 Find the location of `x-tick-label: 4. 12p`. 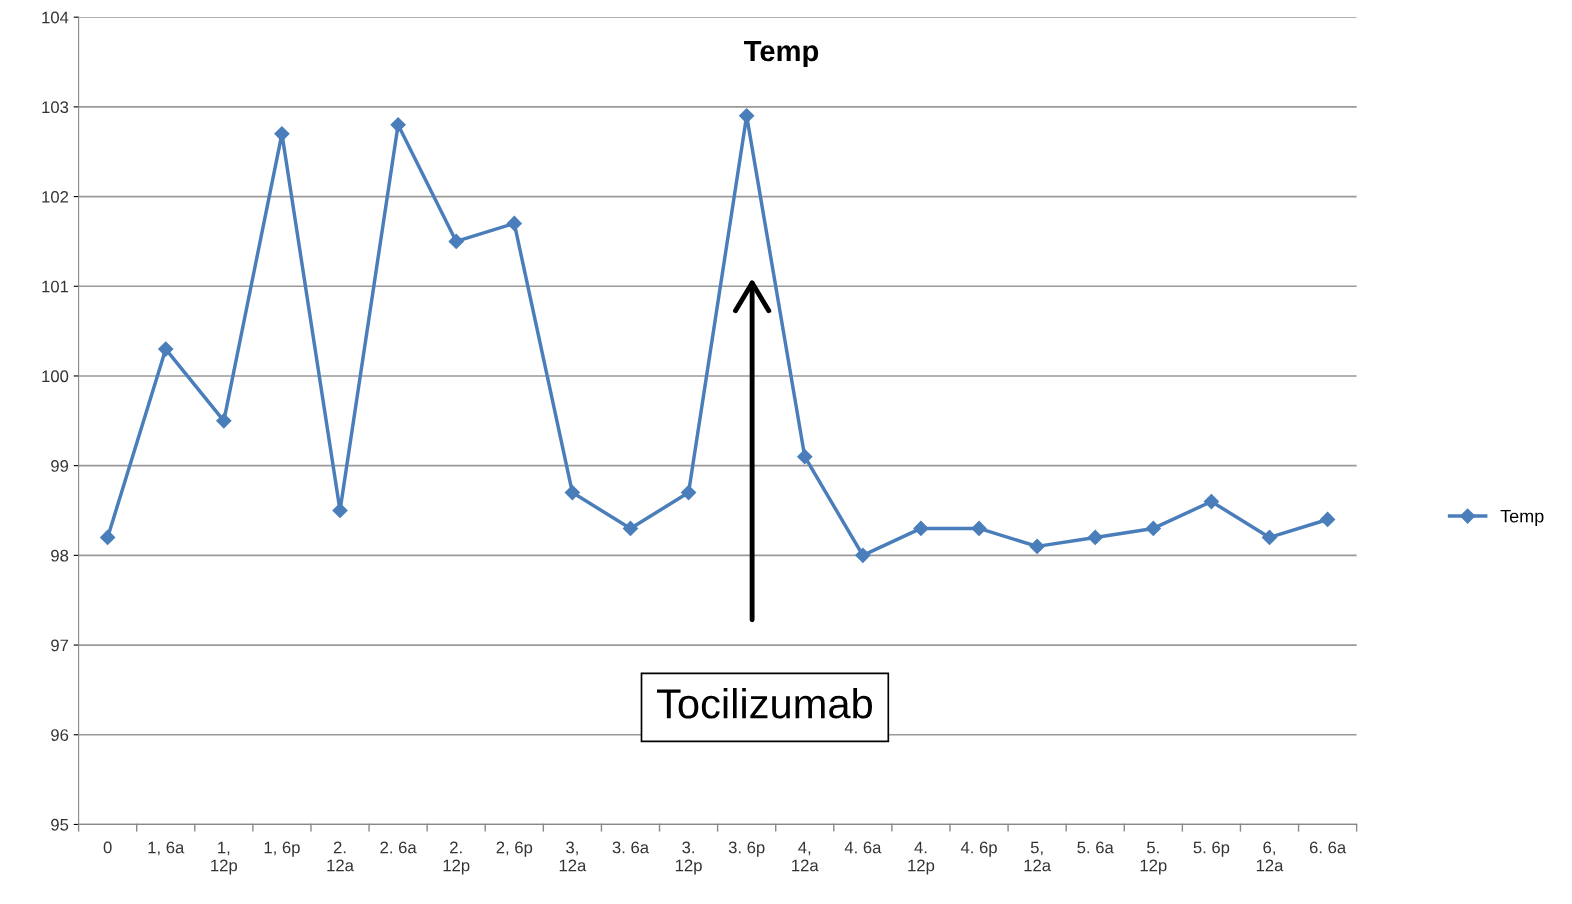

x-tick-label: 4. 12p is located at coordinates (921, 858).